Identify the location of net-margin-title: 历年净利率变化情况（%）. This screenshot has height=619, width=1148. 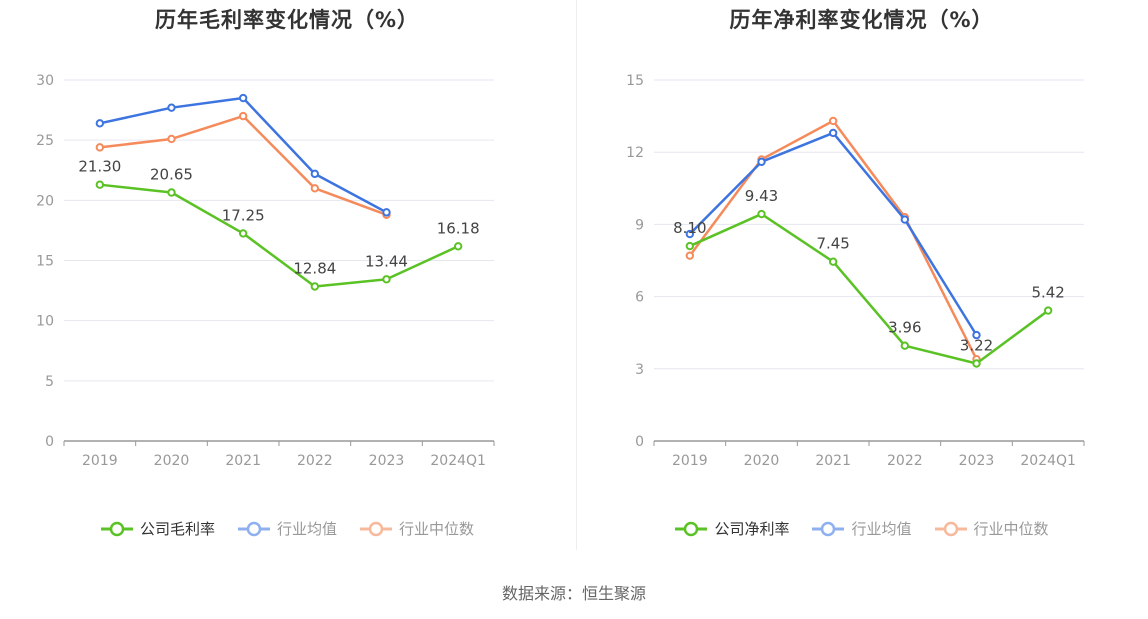
(861, 20).